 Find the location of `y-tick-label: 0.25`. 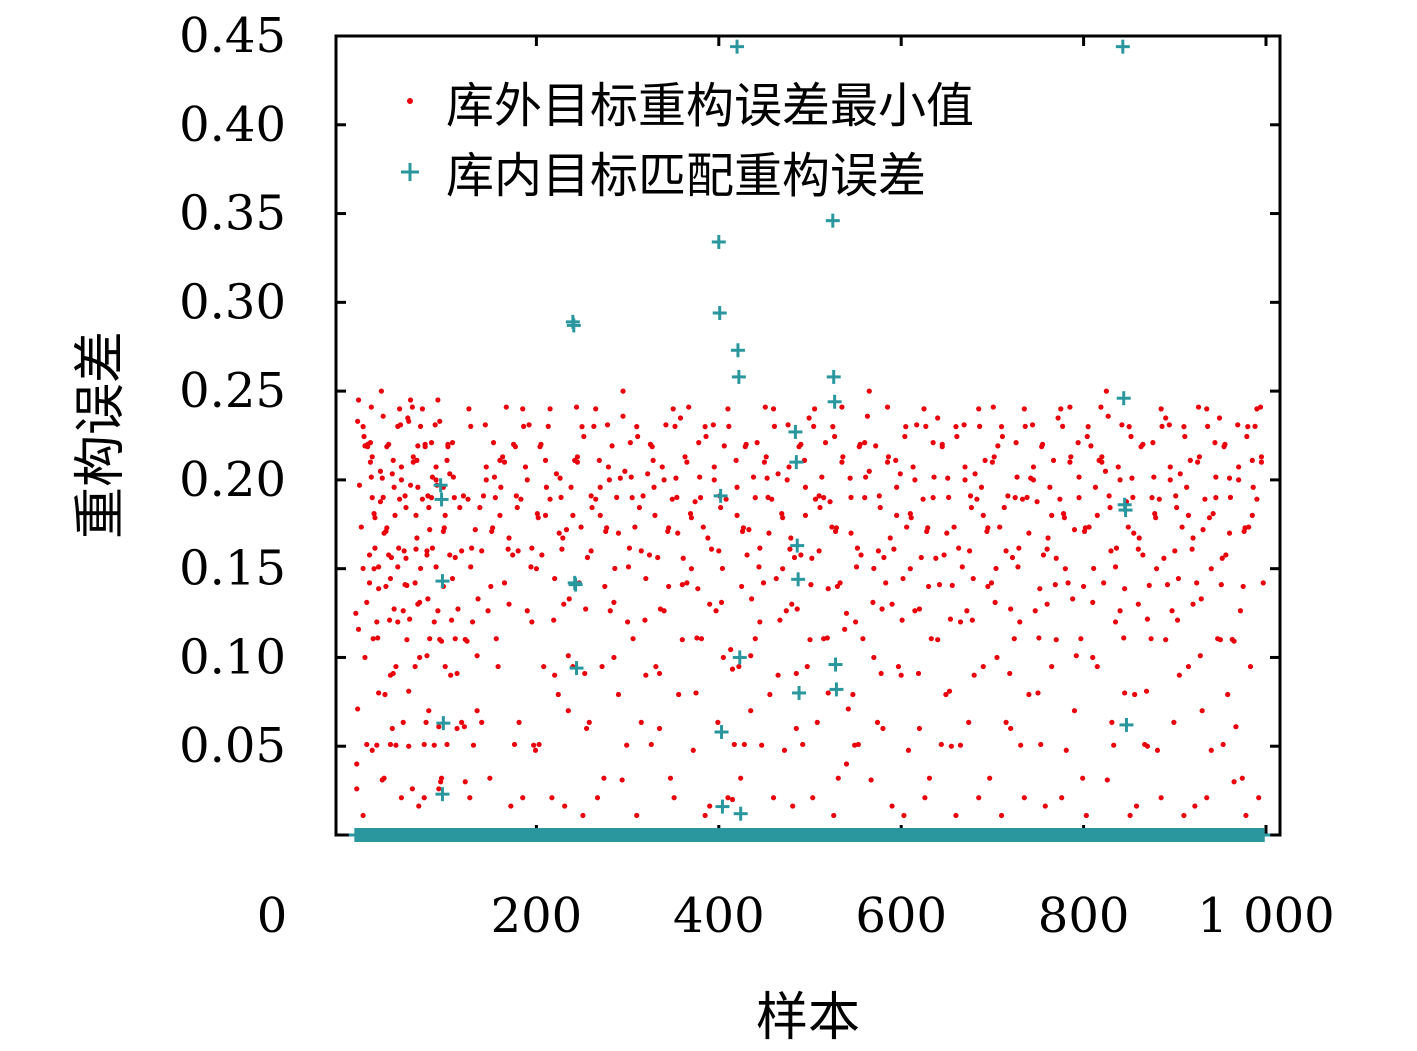

y-tick-label: 0.25 is located at coordinates (232, 391).